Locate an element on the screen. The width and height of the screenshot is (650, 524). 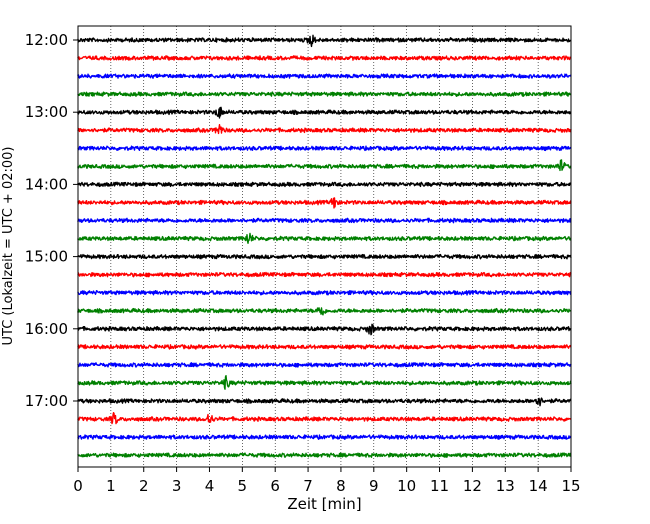
y-tick-label: 17:00 is located at coordinates (46, 401).